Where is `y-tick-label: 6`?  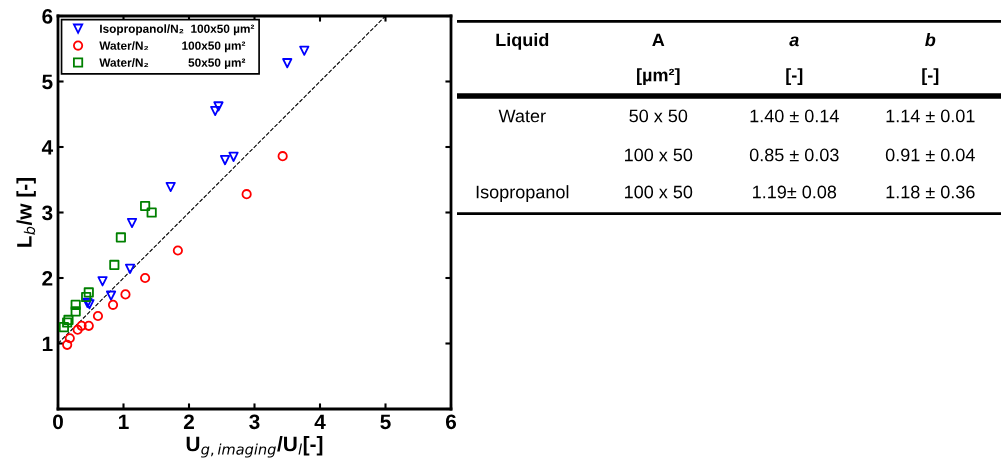
y-tick-label: 6 is located at coordinates (47, 16).